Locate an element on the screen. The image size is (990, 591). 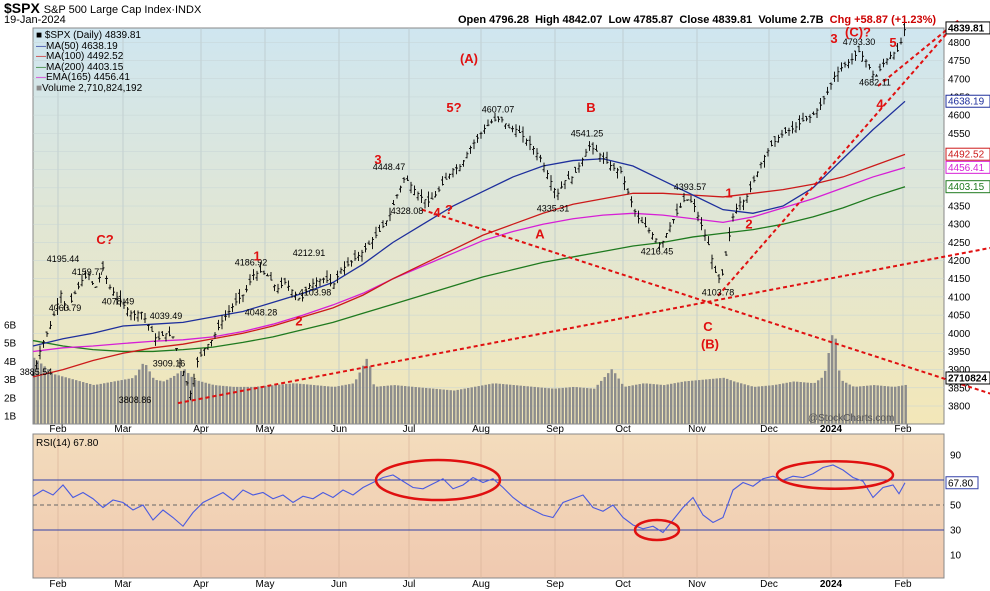
price-label: 4186.92 is located at coordinates (251, 262).